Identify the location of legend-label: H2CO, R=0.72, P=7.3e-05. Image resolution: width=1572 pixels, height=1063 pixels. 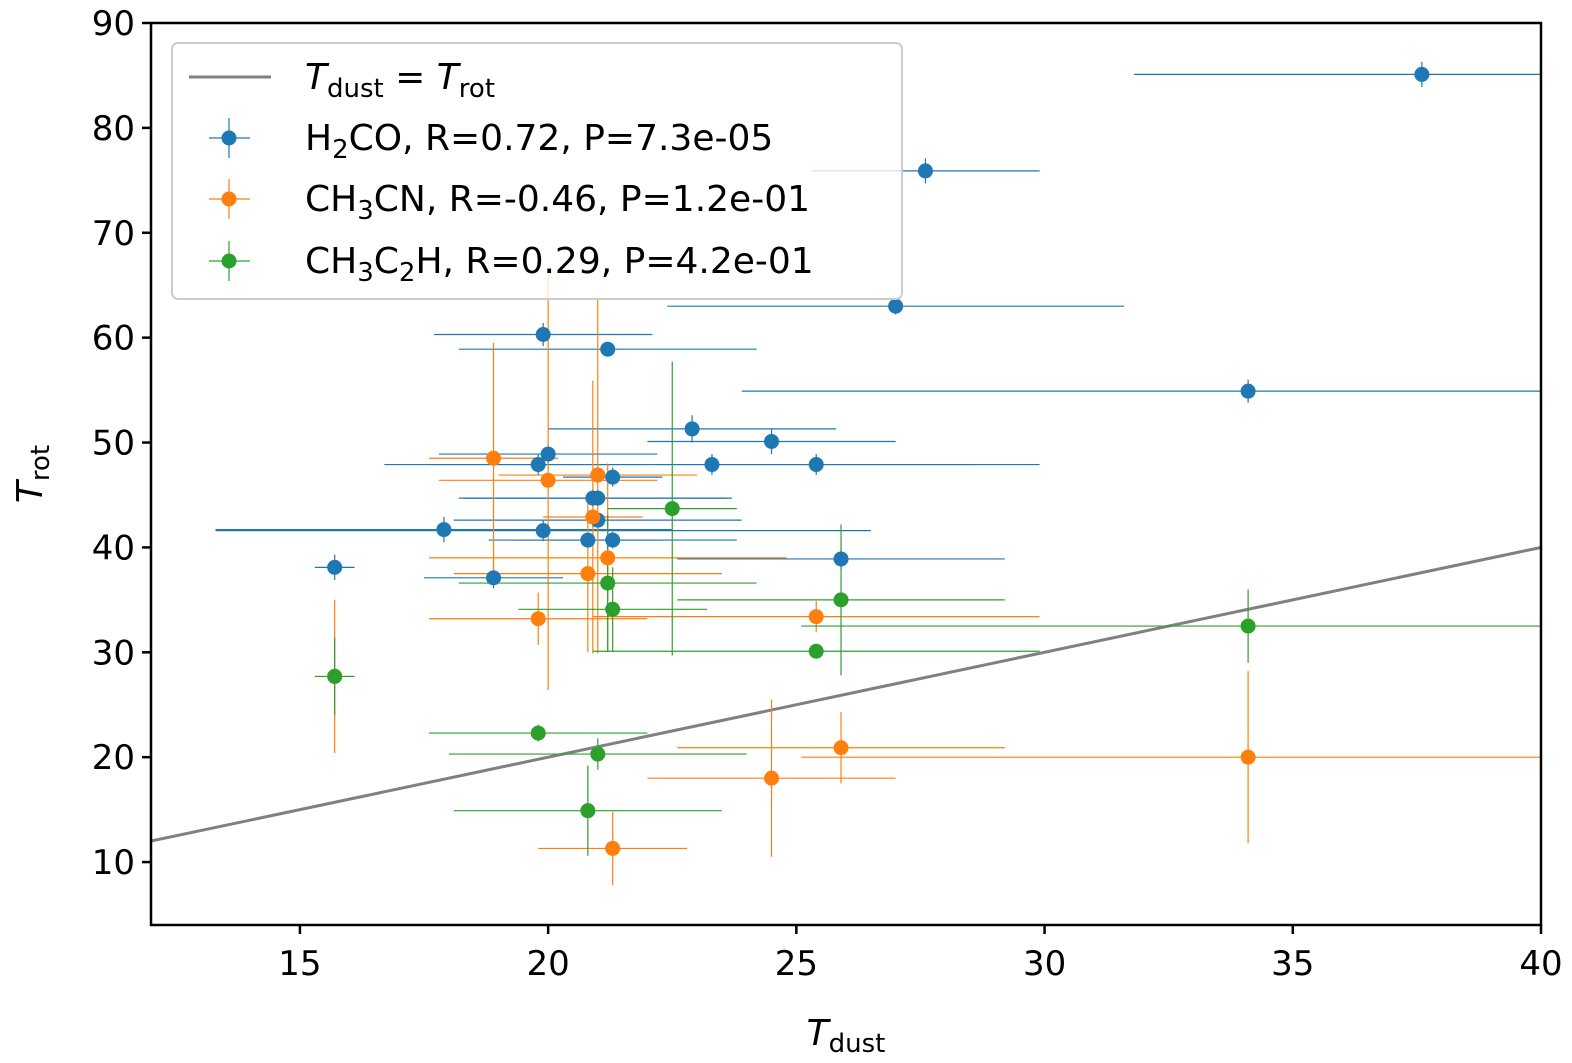
(539, 141).